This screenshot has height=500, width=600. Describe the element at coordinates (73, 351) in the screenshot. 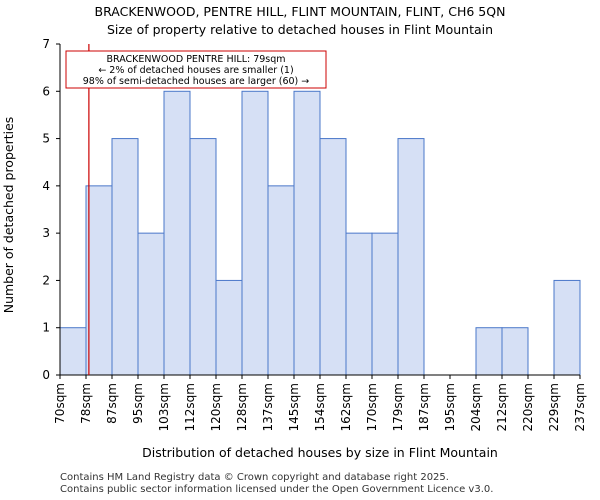

I see `bar-70sqm` at that location.